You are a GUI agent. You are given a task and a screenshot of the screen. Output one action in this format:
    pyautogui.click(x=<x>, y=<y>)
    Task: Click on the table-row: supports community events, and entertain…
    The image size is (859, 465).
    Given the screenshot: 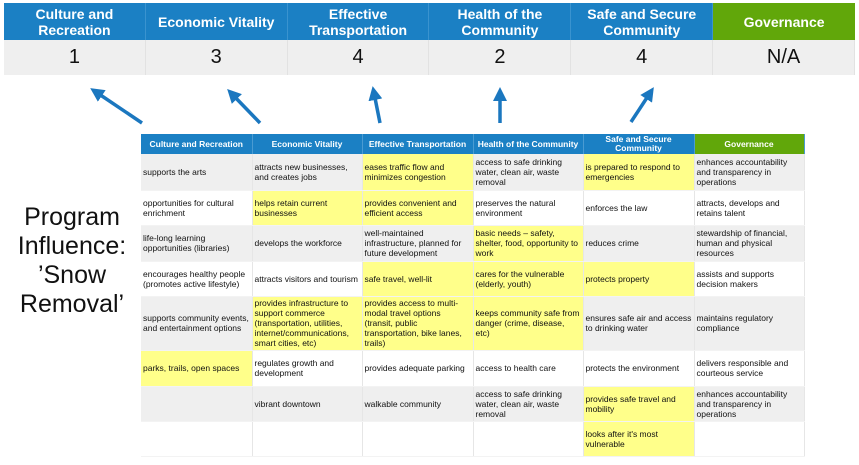 What is the action you would take?
    pyautogui.click(x=473, y=323)
    